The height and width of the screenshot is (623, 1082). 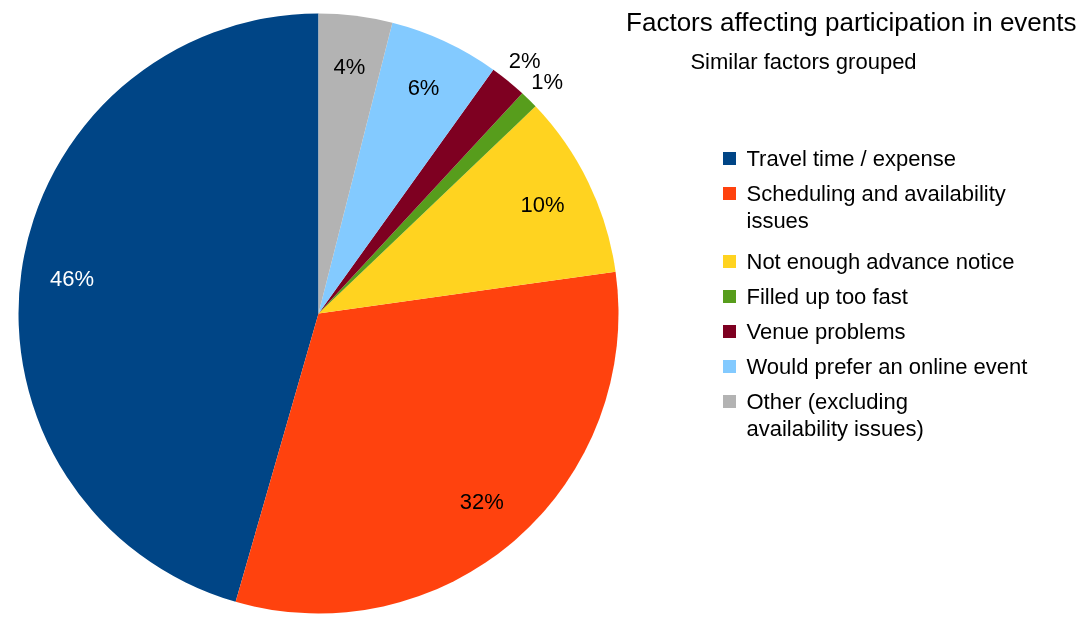 What do you see at coordinates (880, 261) in the screenshot?
I see `legend-label: Not enough advance notice` at bounding box center [880, 261].